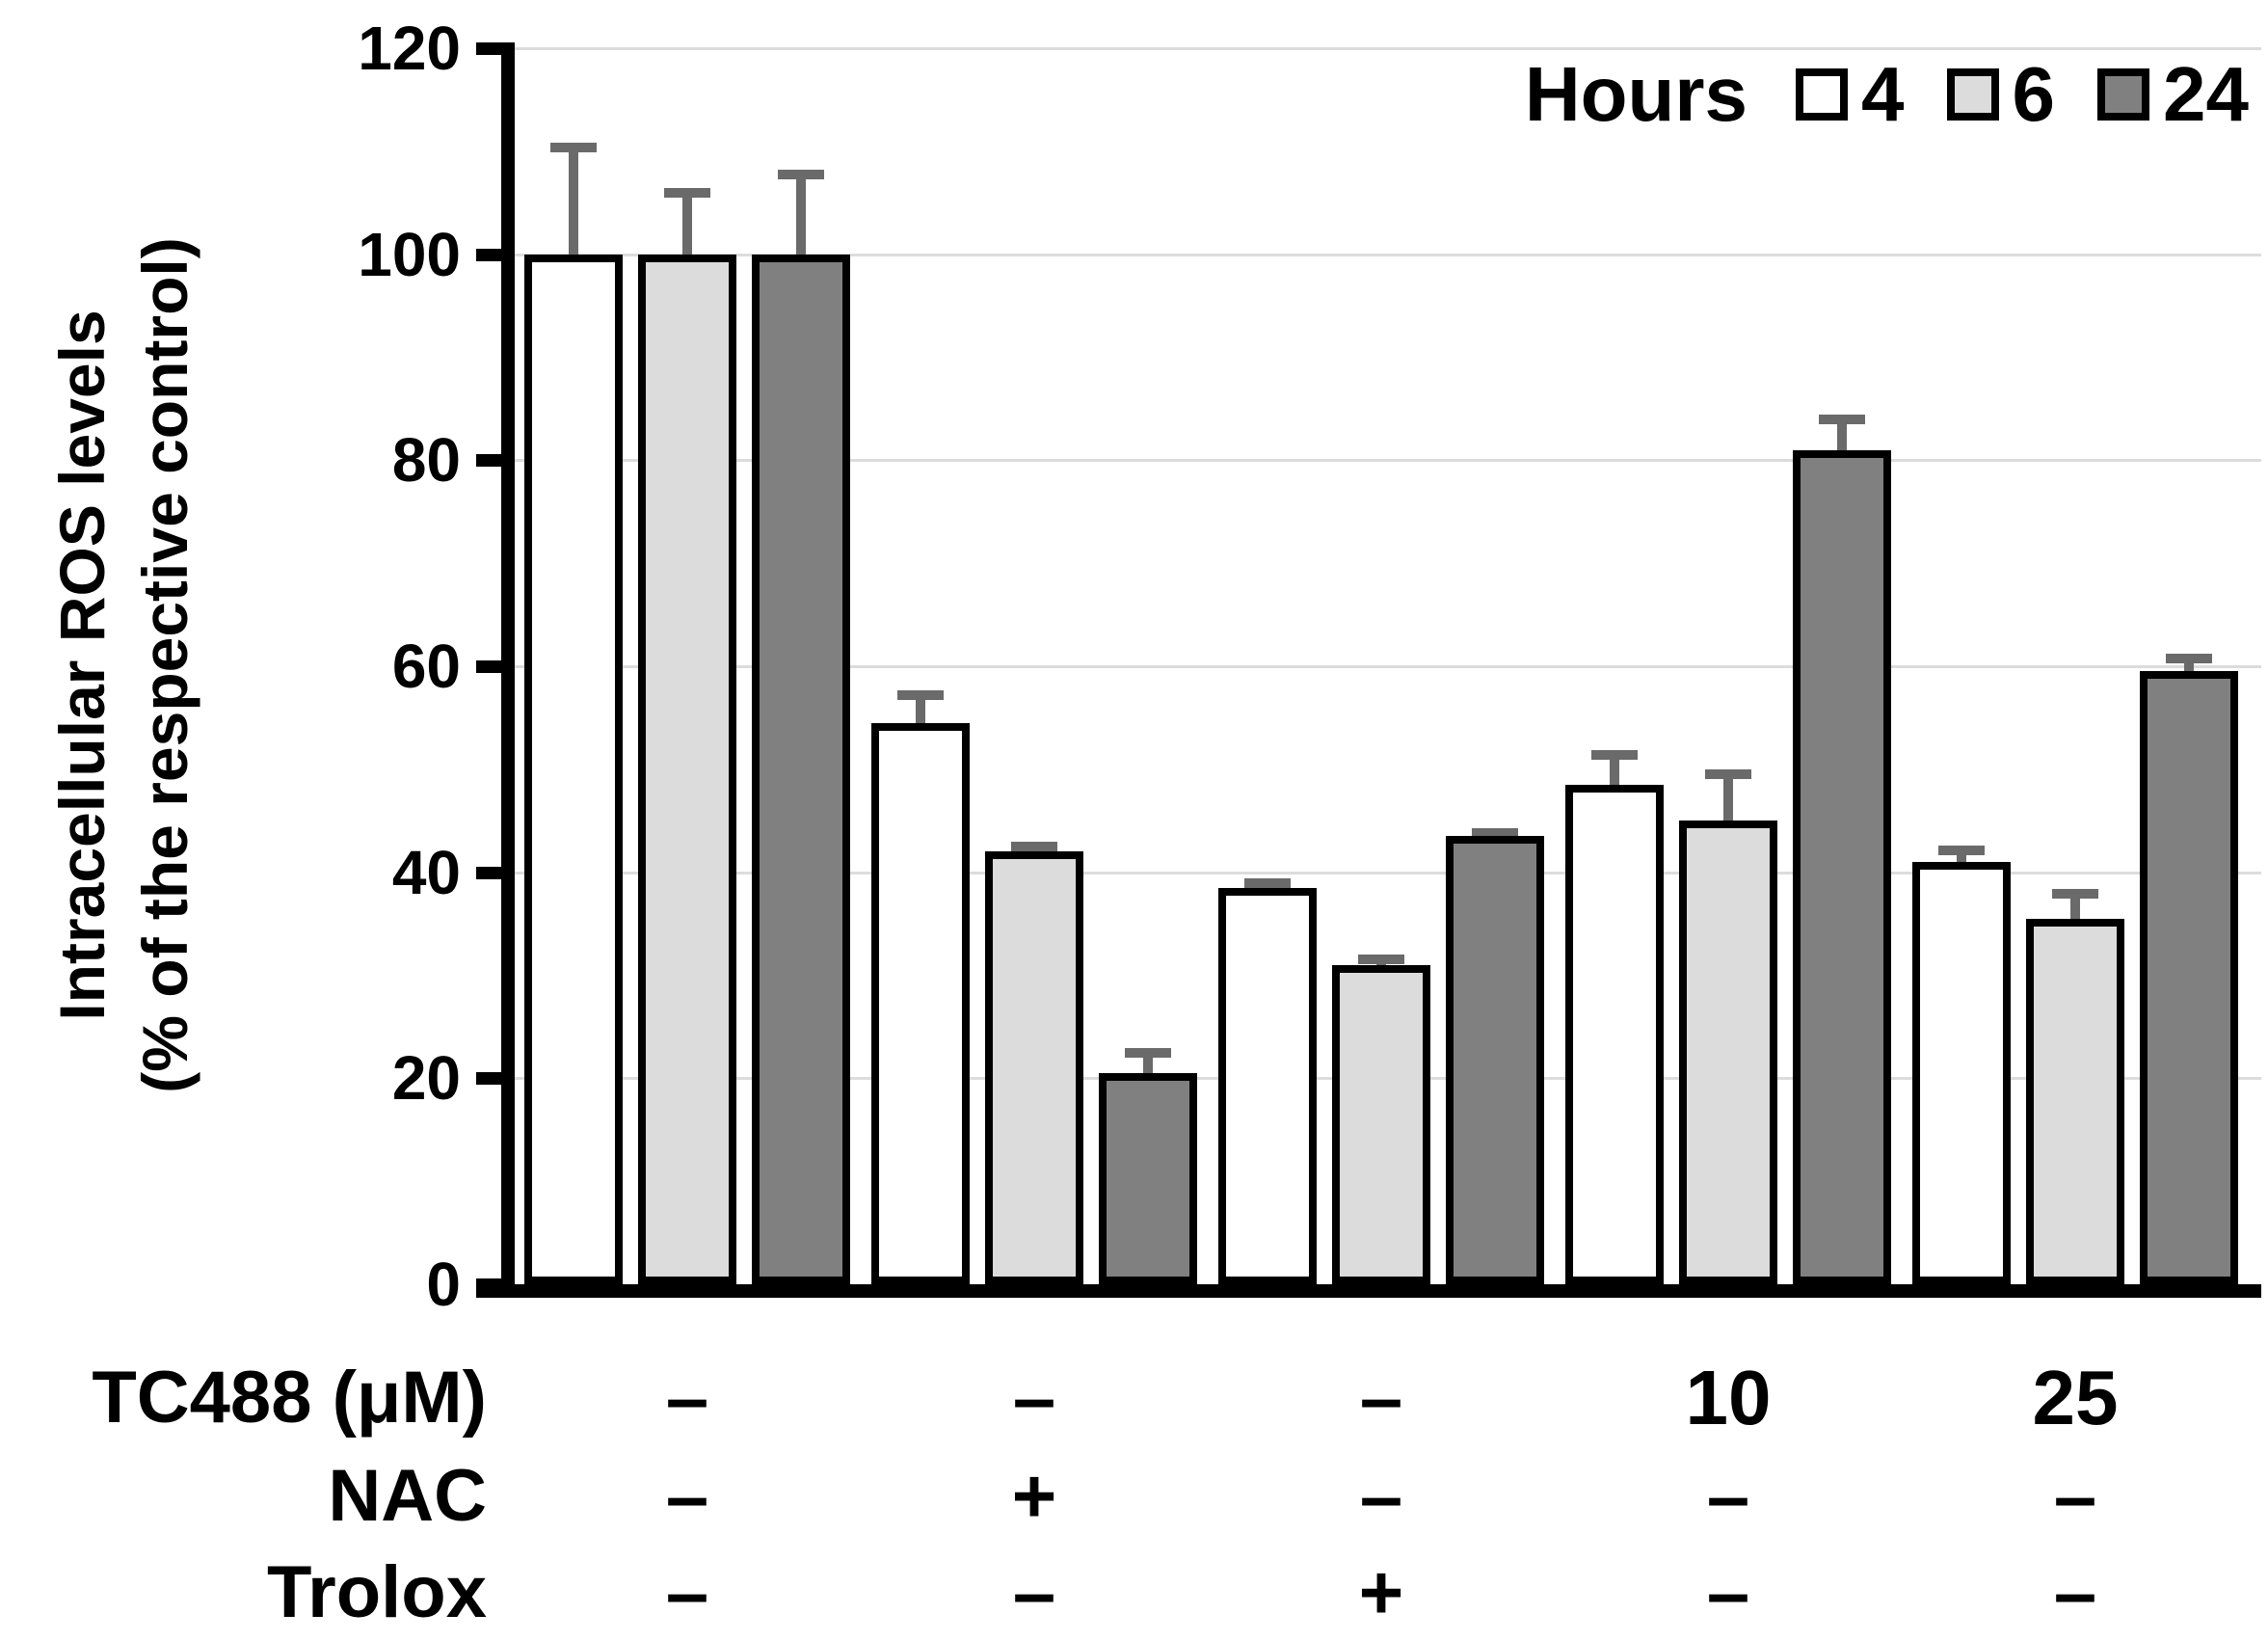 The height and width of the screenshot is (1641, 2268). I want to click on condition-cell-r3-g1: –, so click(687, 1592).